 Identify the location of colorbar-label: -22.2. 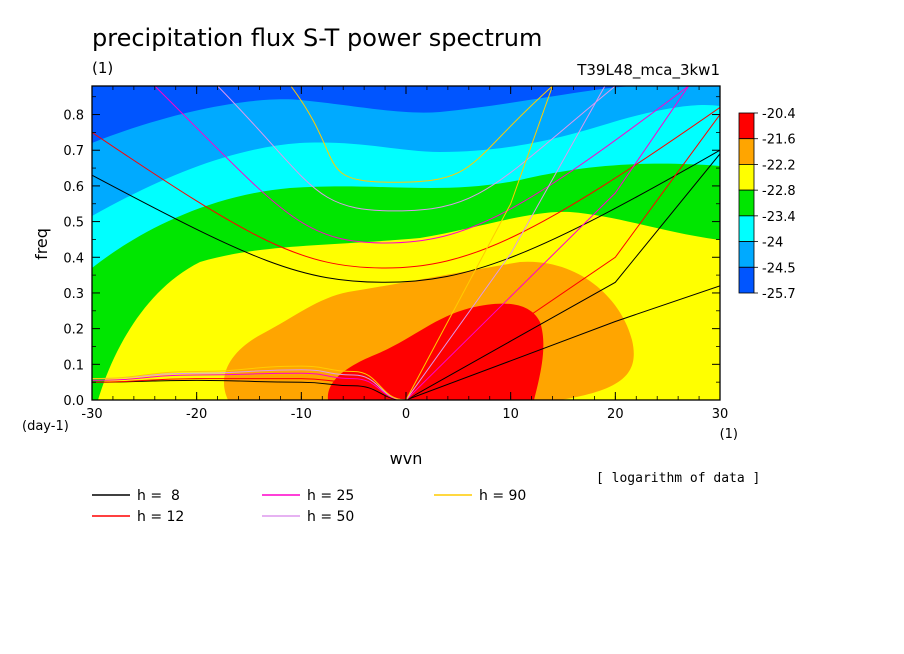
(779, 165).